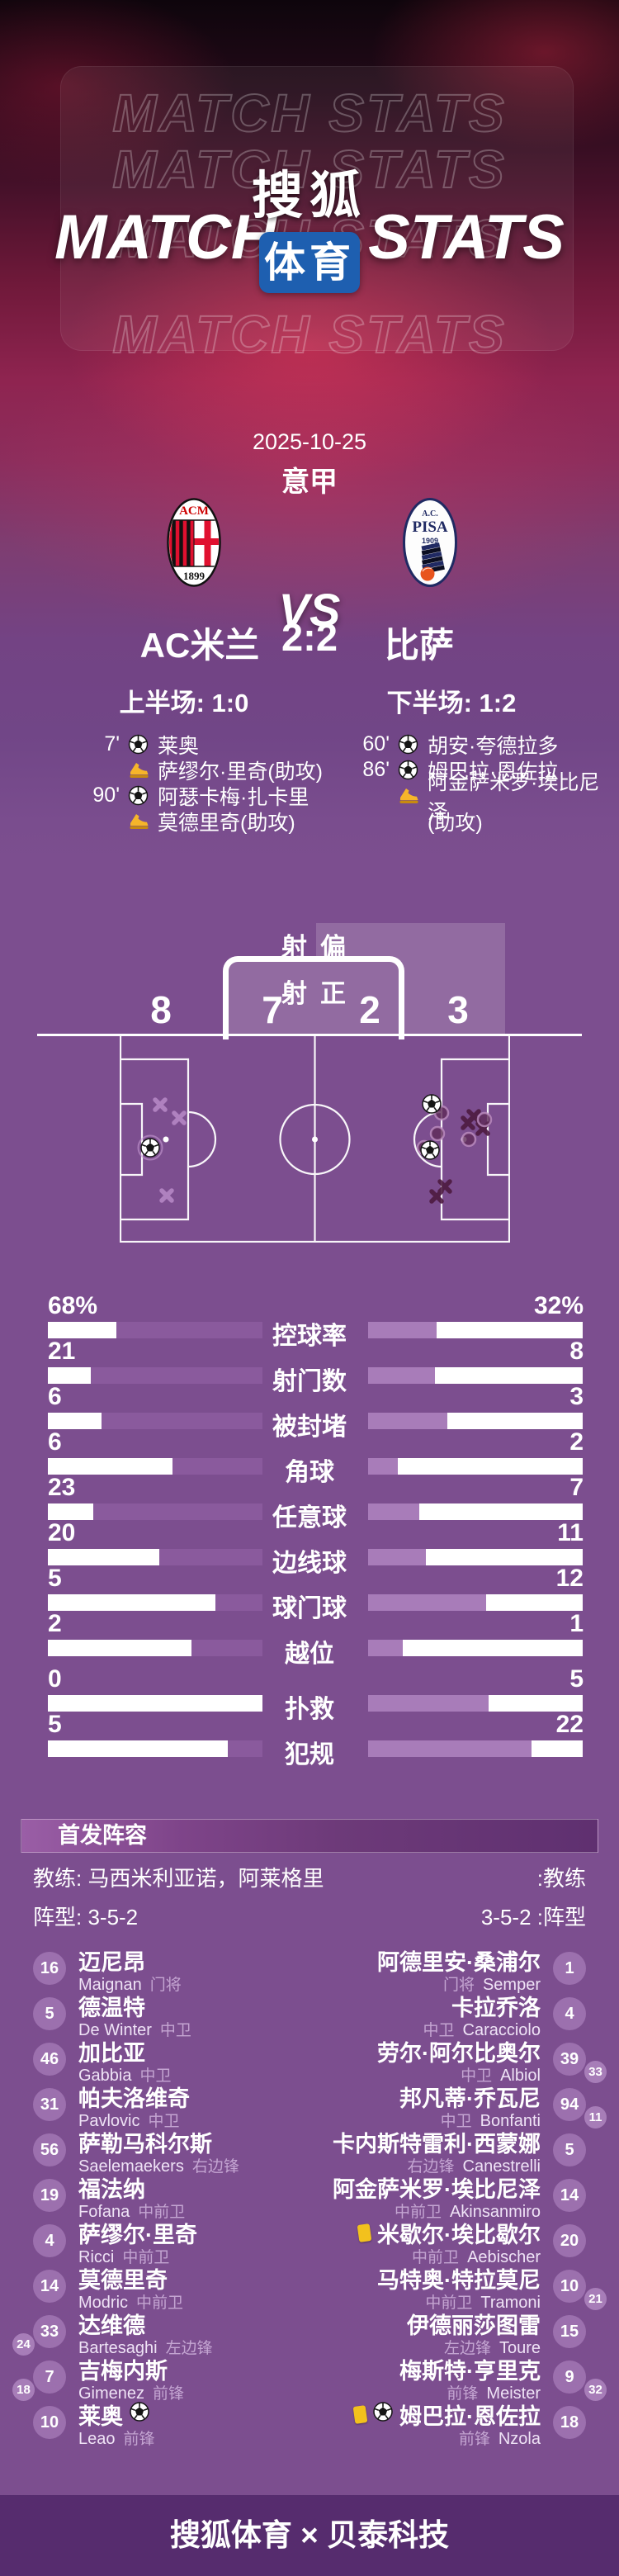  I want to click on away-stat-value: 2, so click(576, 1442).